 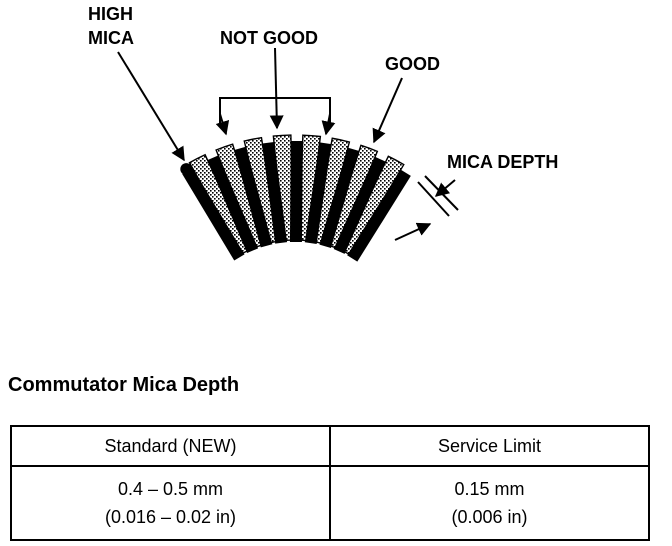 I want to click on standard-mm: 0.4 – 0.5 mm, so click(x=170, y=489).